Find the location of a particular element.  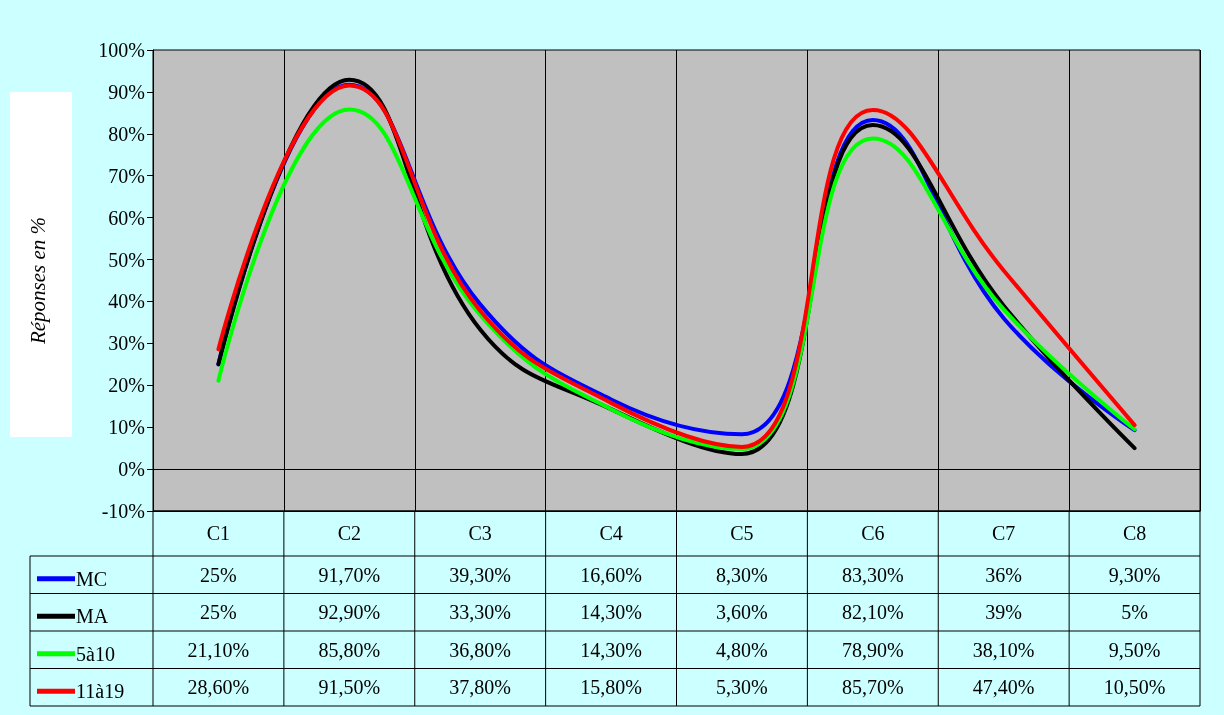

x-tick-label: C2 is located at coordinates (349, 533).